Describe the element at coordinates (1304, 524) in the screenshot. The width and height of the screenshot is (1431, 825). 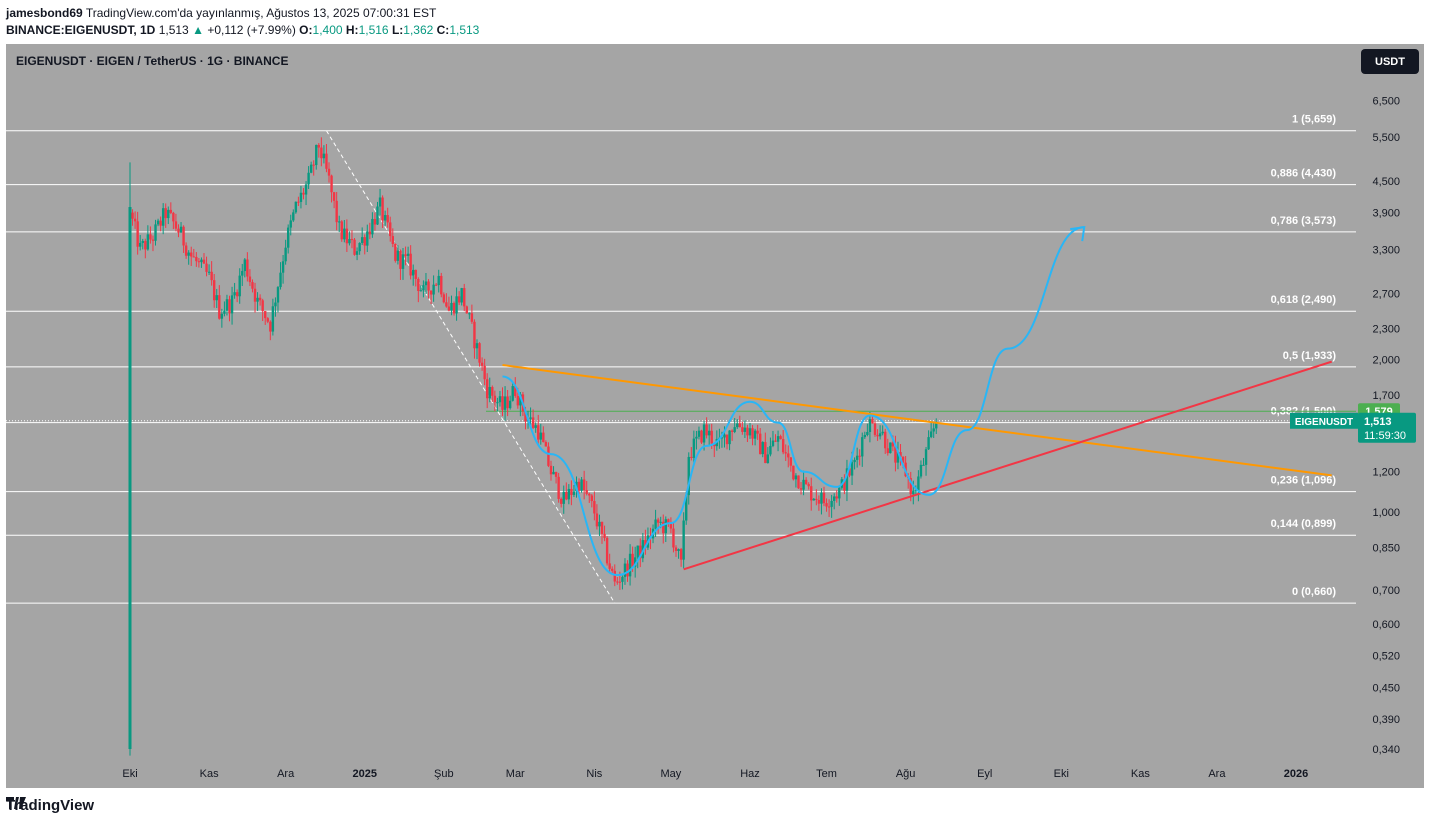
I see `fib-level-label: 0,144 (0,899)` at that location.